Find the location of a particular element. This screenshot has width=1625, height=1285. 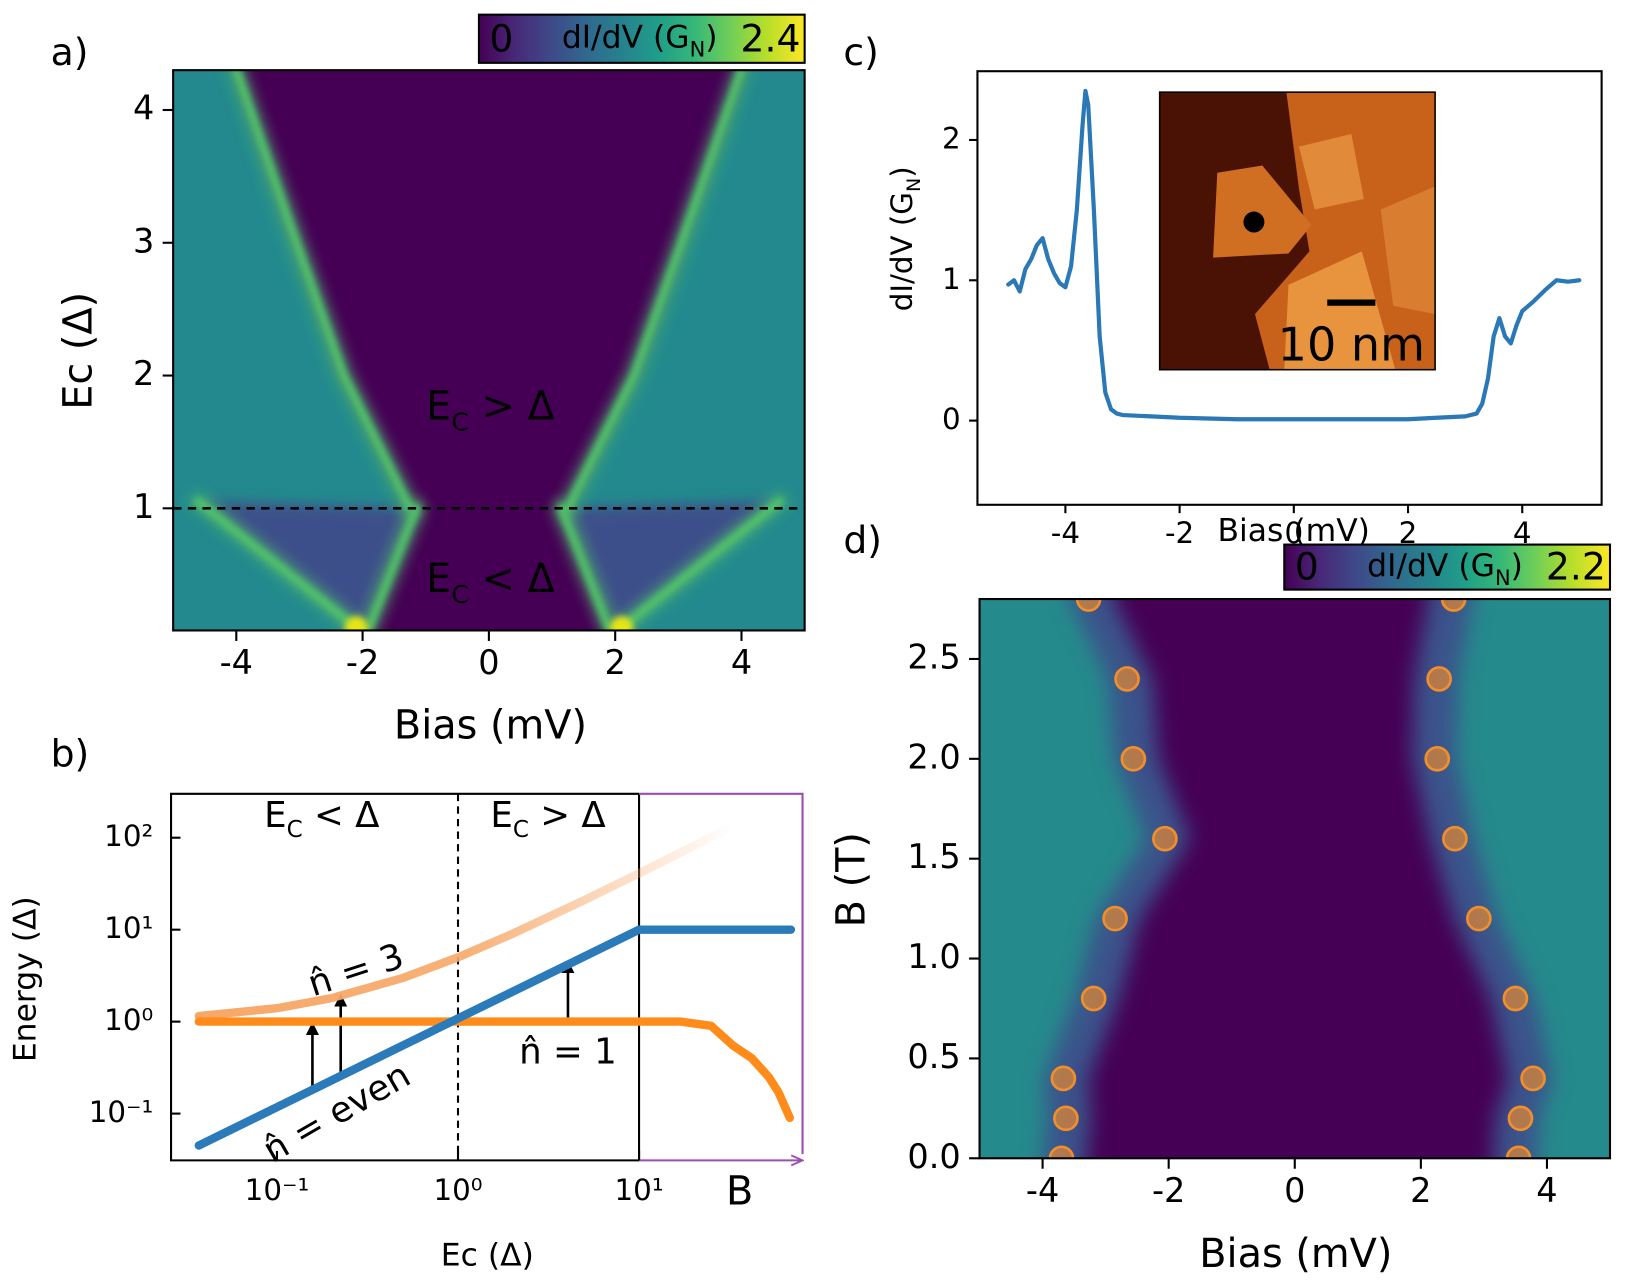

y-tick-label: 0.0 is located at coordinates (933, 1156).